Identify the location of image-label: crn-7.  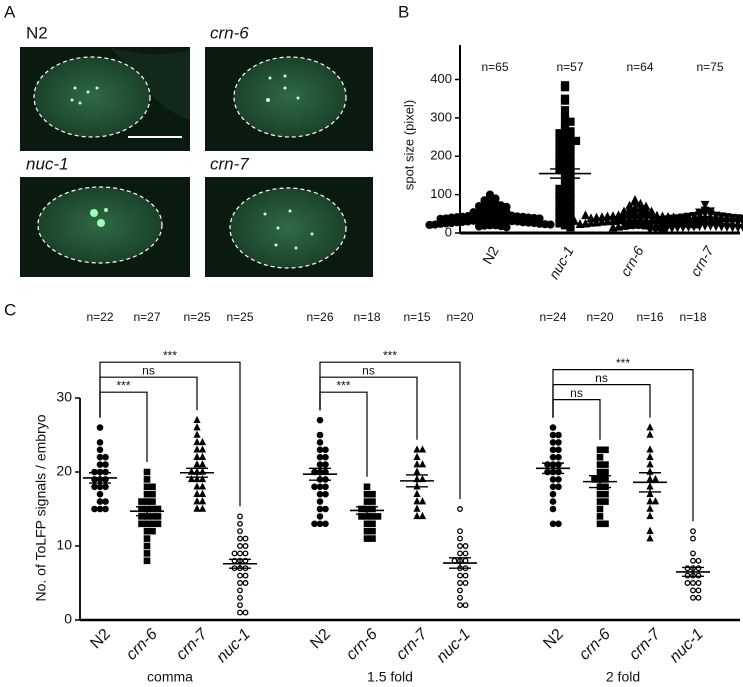
(229, 163).